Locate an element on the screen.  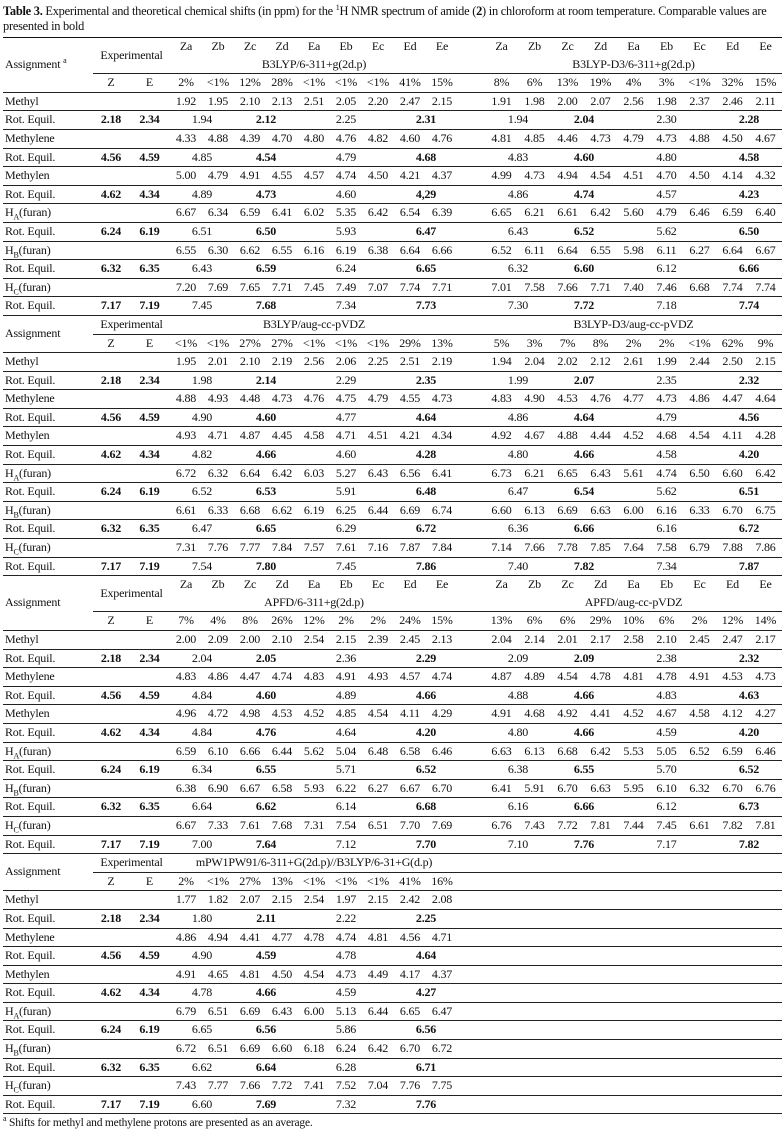
rot-z-minor: 4.83 is located at coordinates (518, 158).